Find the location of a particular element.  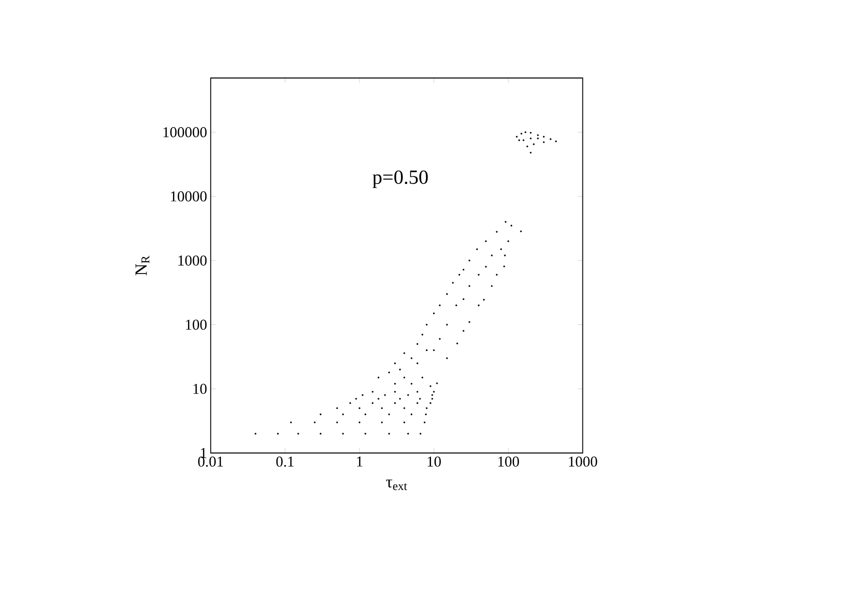

y-tick-label: 1000 is located at coordinates (192, 260).